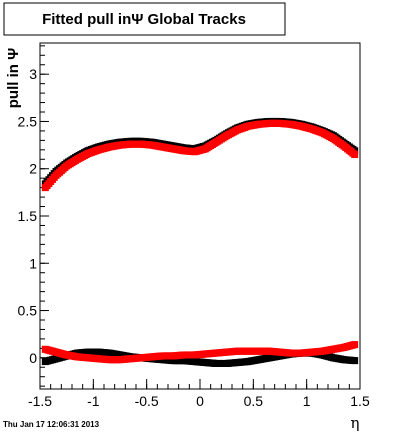  I want to click on timestamp: Thu Jan 17 12:06:31 2013, so click(51, 424).